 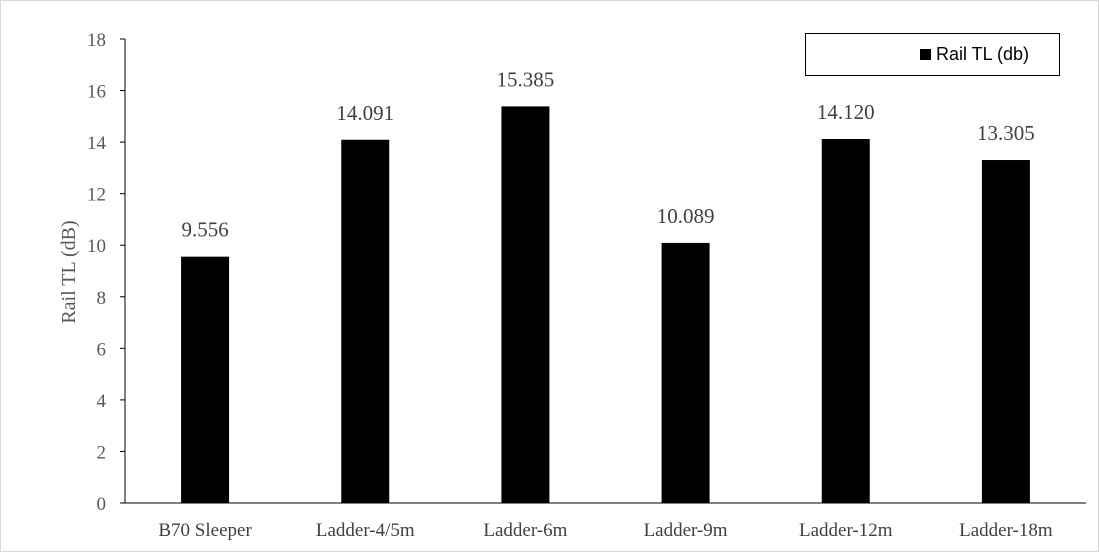 I want to click on y-tick-label: 2, so click(x=102, y=452).